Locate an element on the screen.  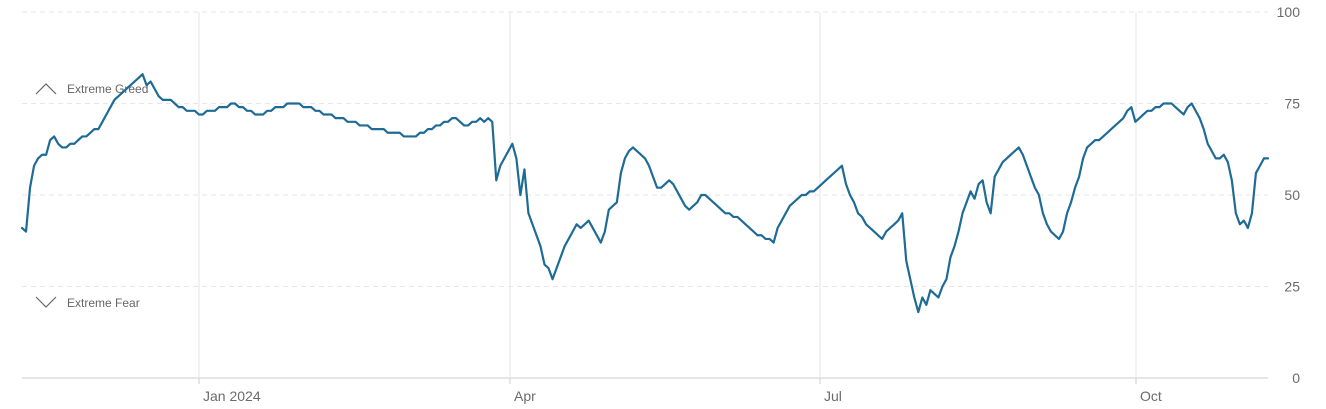
y-tick-label: 25 is located at coordinates (1292, 287).